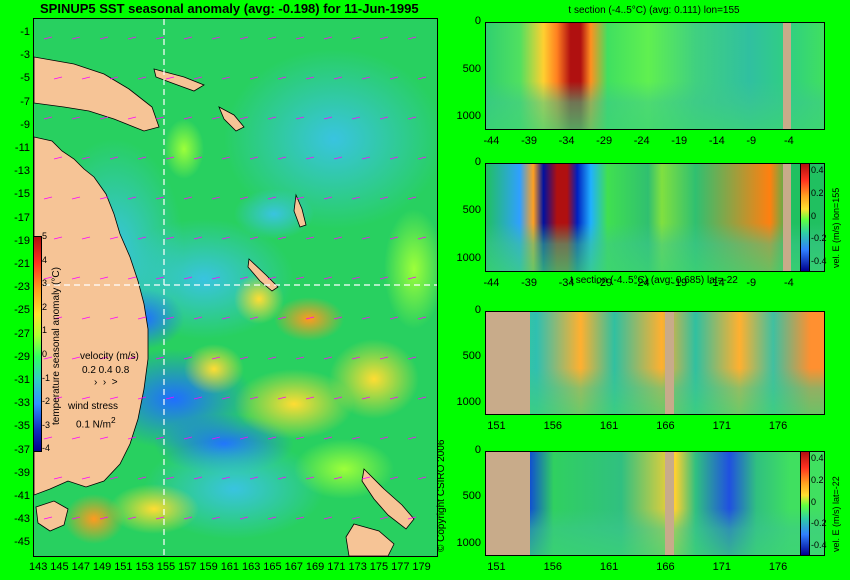  What do you see at coordinates (655, 217) in the screenshot?
I see `depth-shading` at bounding box center [655, 217].